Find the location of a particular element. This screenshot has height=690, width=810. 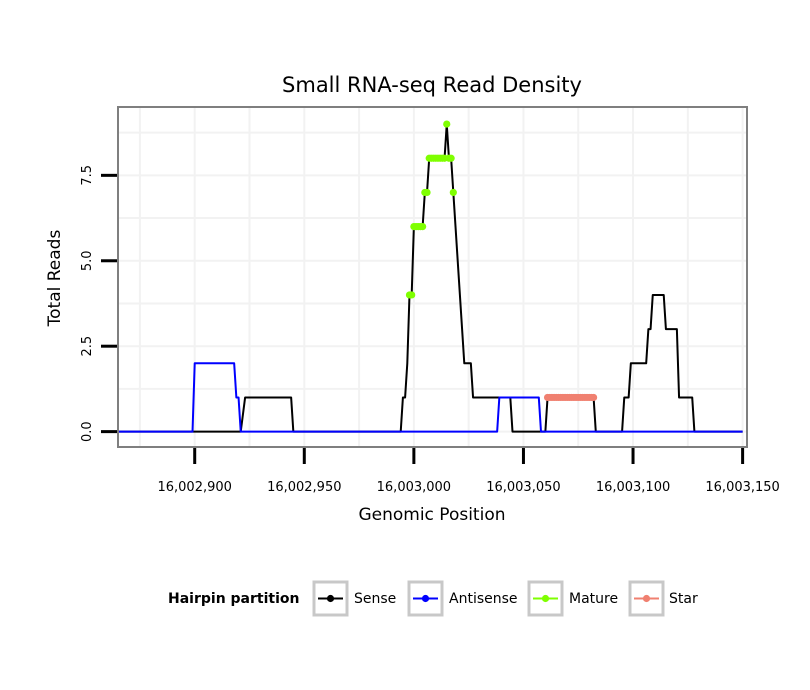

y-axis: 0.0 2.5 5.0 7.5 is located at coordinates (98, 303).